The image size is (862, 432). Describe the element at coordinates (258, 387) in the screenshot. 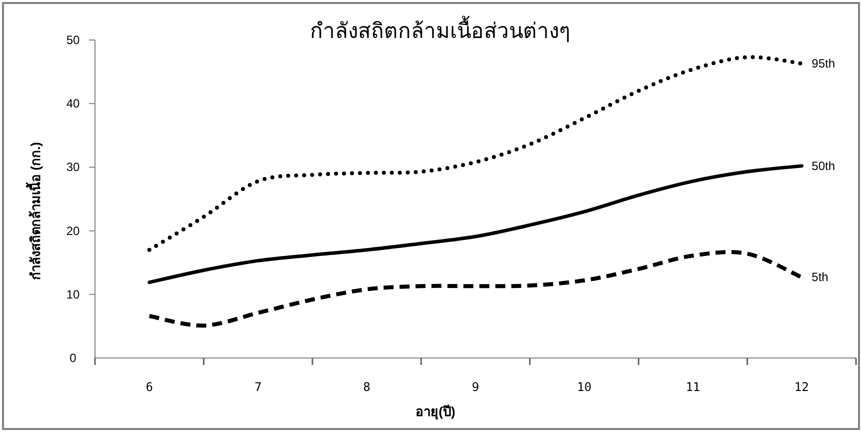

I see `x-tick-label: 7` at that location.